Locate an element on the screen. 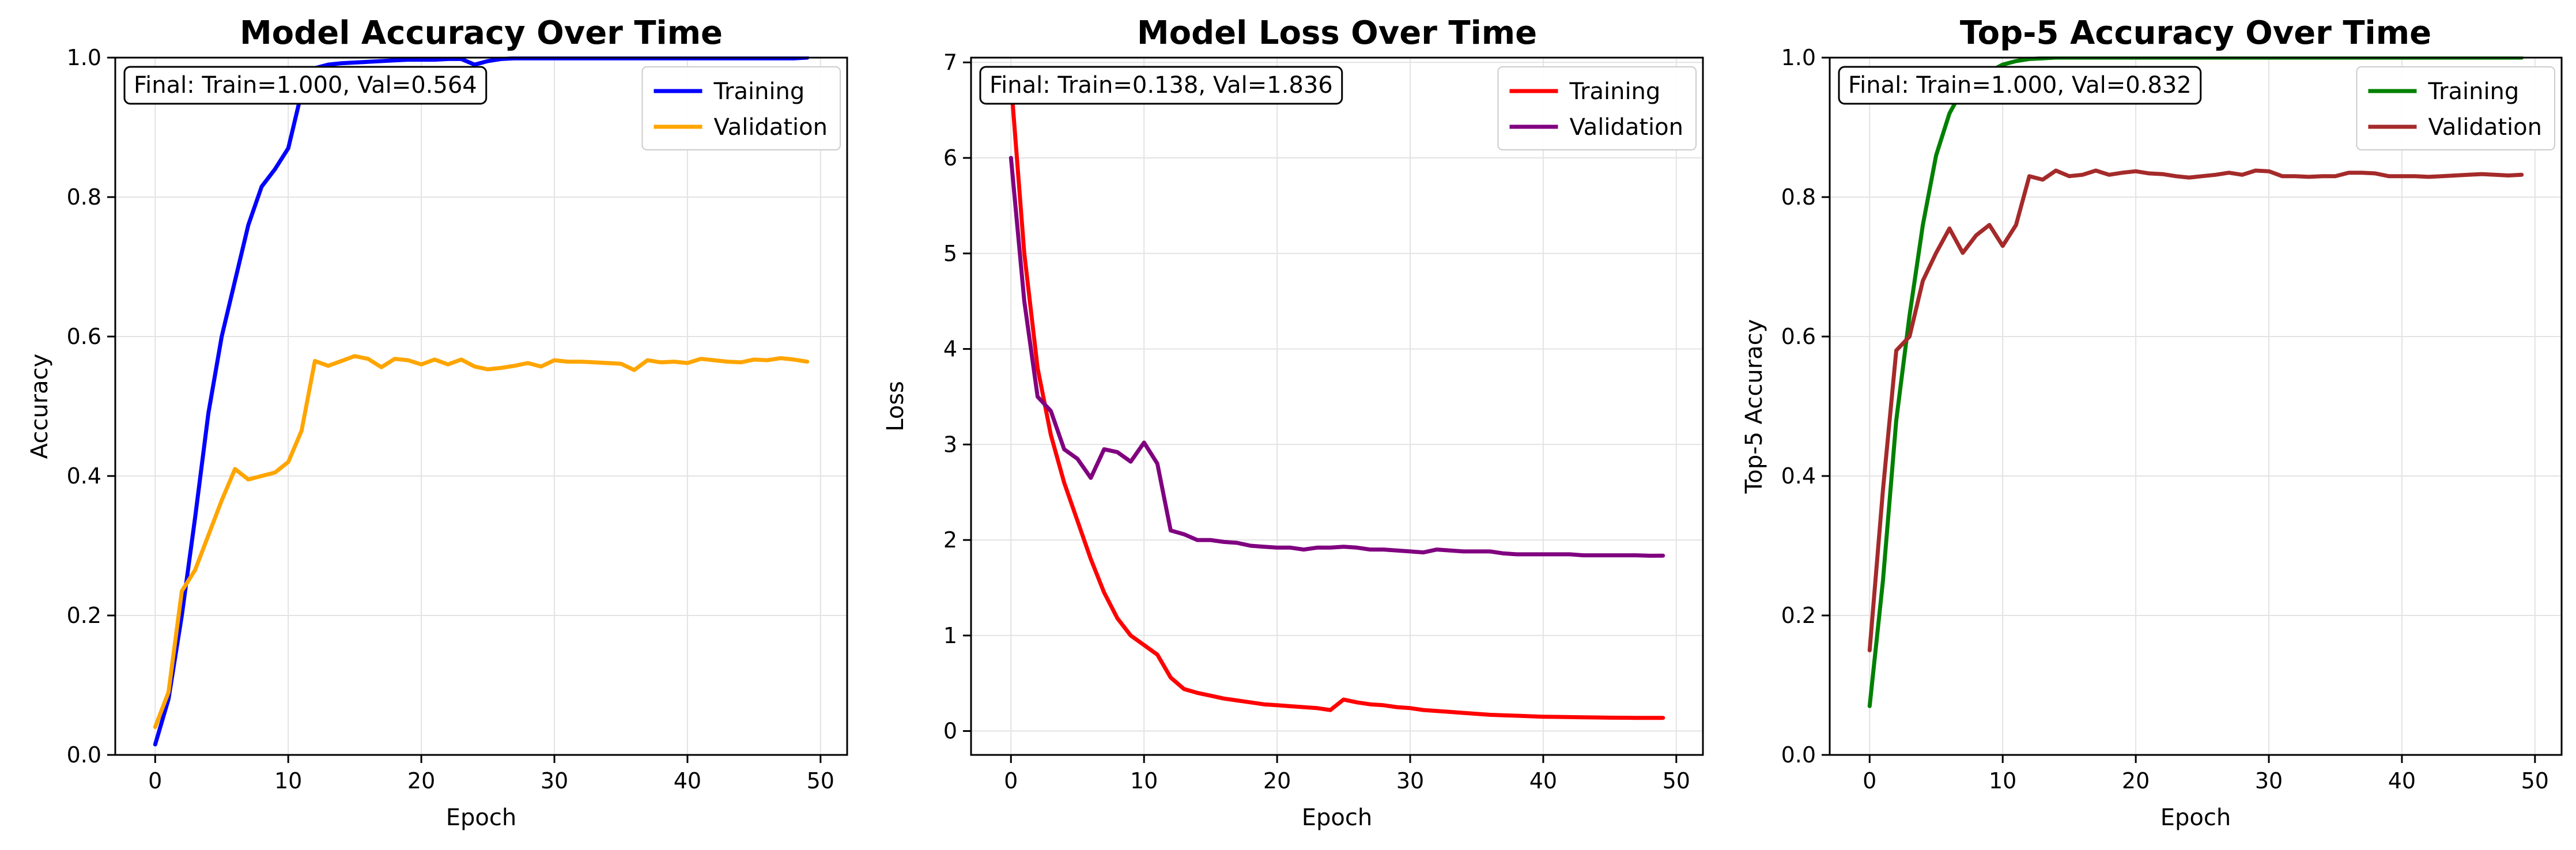 This screenshot has width=2576, height=850. annotation-text: Final: Train=0.138, Val=1.836 is located at coordinates (1161, 85).